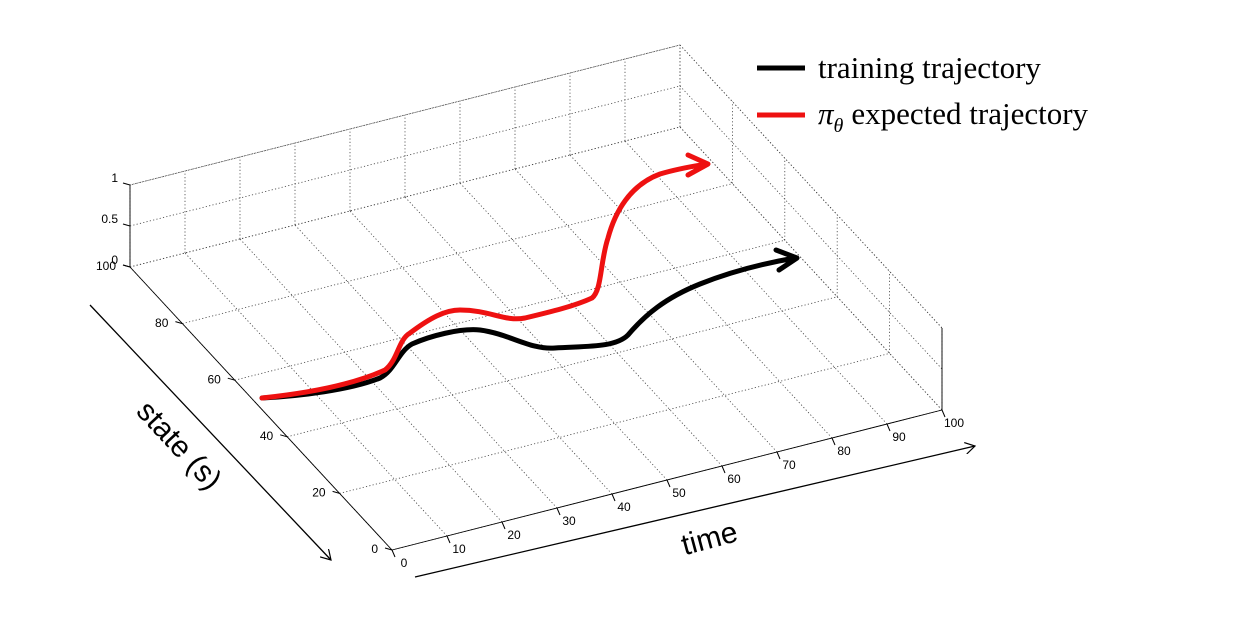  Describe the element at coordinates (109, 219) in the screenshot. I see `z-tick-label: 0.5` at that location.